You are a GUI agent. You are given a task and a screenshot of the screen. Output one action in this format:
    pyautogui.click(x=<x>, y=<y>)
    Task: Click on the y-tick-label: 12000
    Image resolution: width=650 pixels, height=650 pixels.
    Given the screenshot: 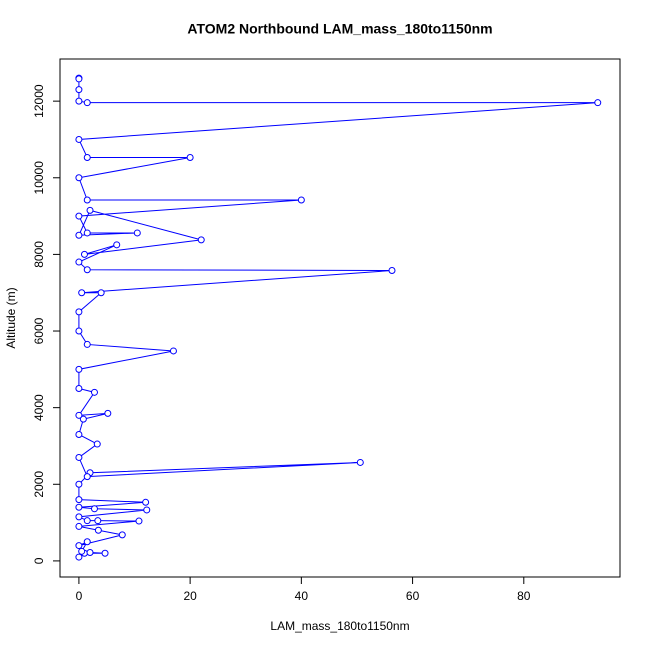 What is the action you would take?
    pyautogui.click(x=39, y=101)
    